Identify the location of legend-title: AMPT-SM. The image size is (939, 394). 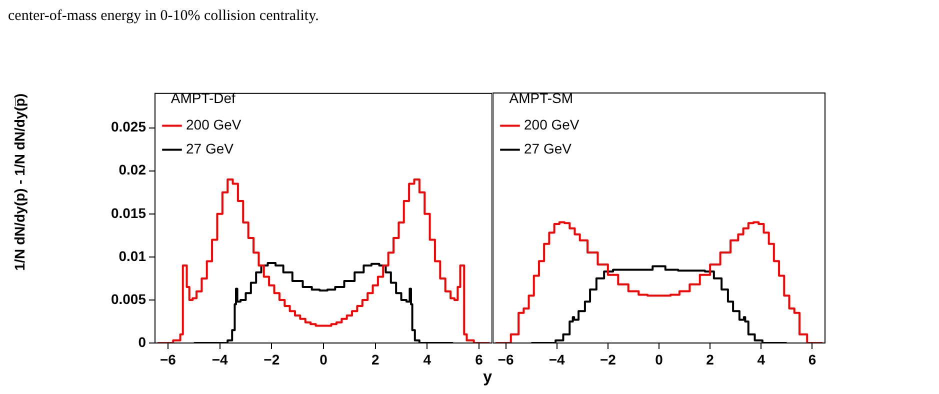
(541, 98).